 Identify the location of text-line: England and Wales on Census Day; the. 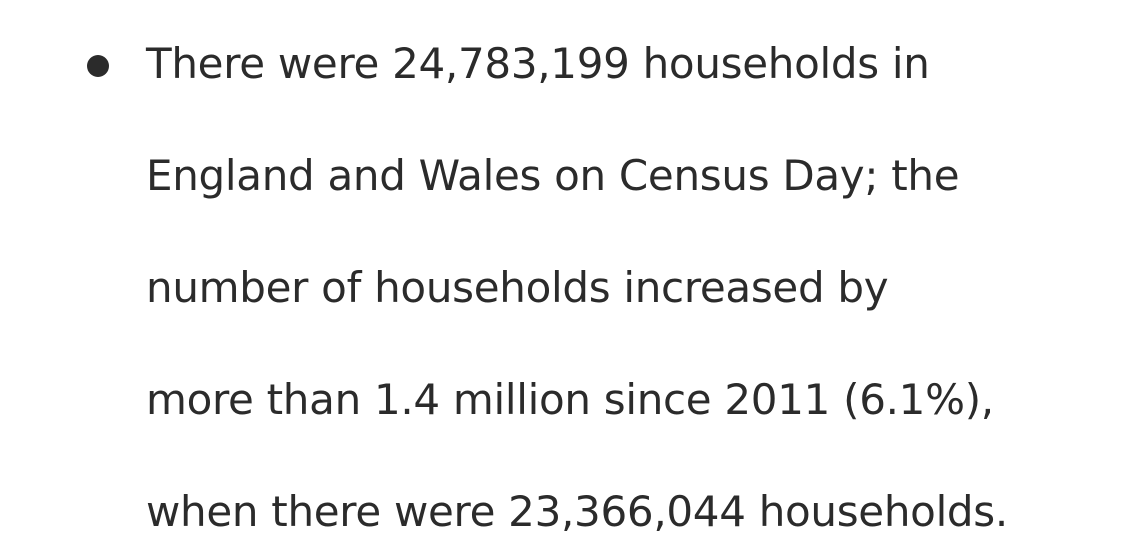
(553, 175).